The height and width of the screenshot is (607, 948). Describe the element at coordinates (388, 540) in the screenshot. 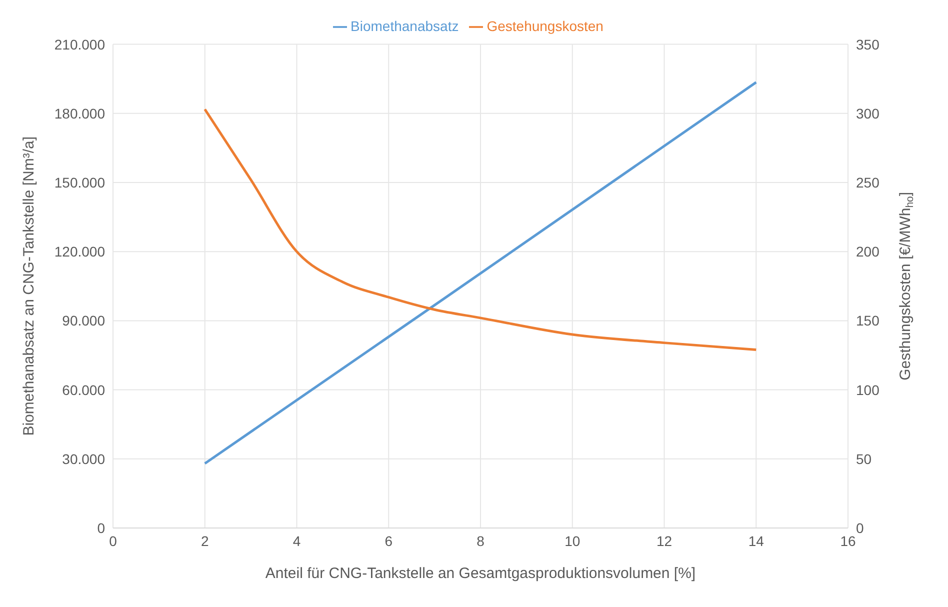

I see `x-tick-label: 6` at that location.